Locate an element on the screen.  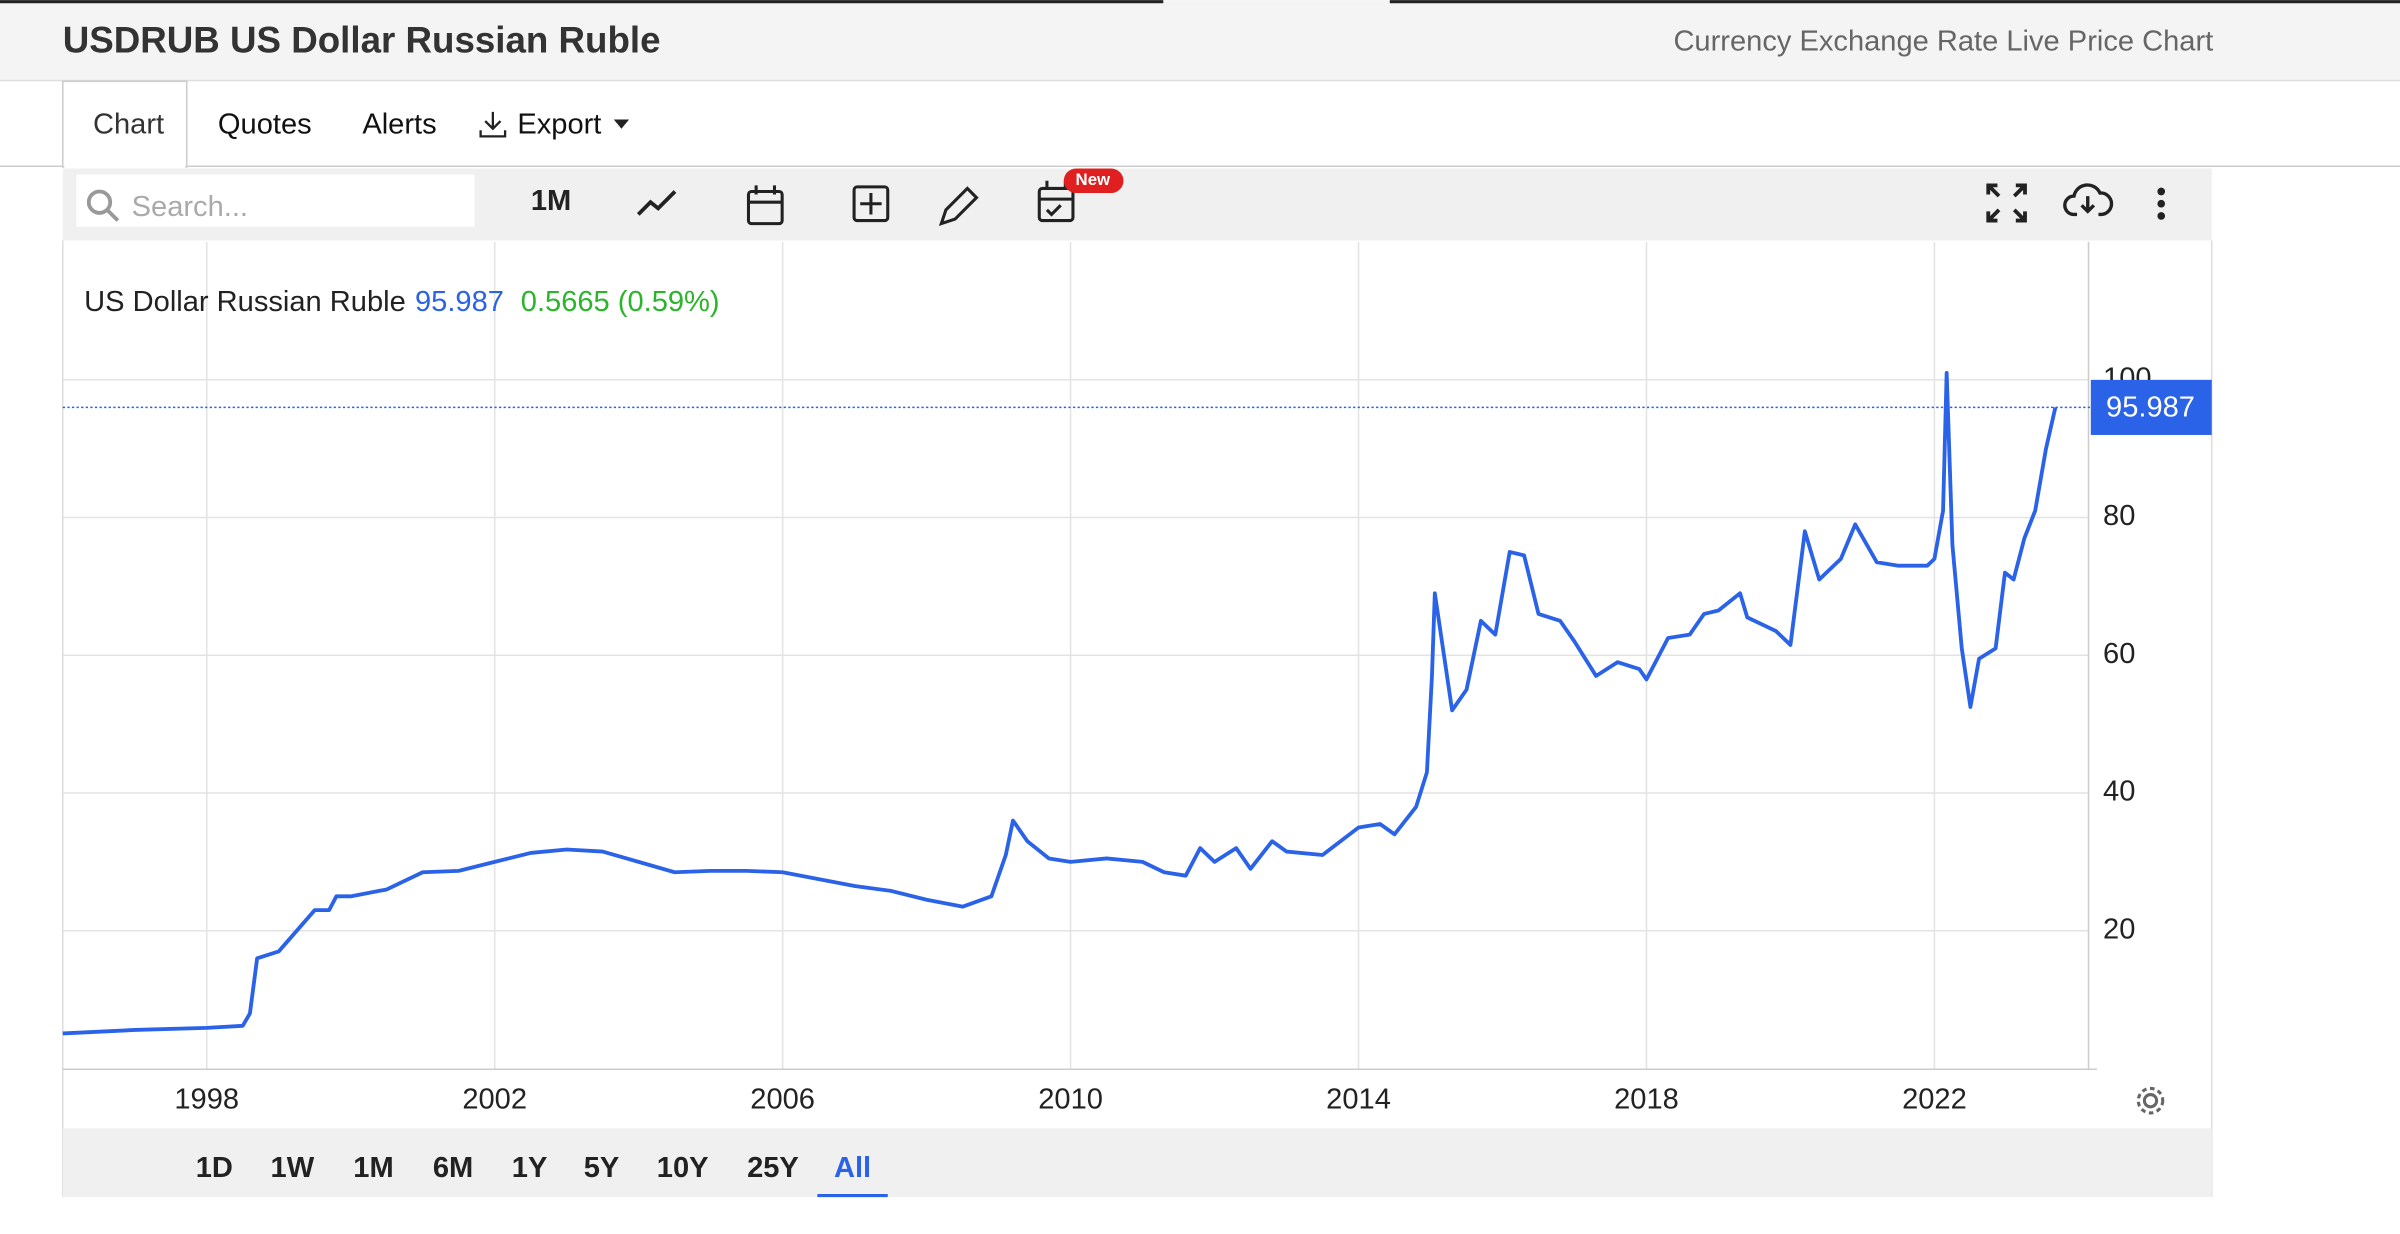
range-button: 10Y is located at coordinates (683, 1168).